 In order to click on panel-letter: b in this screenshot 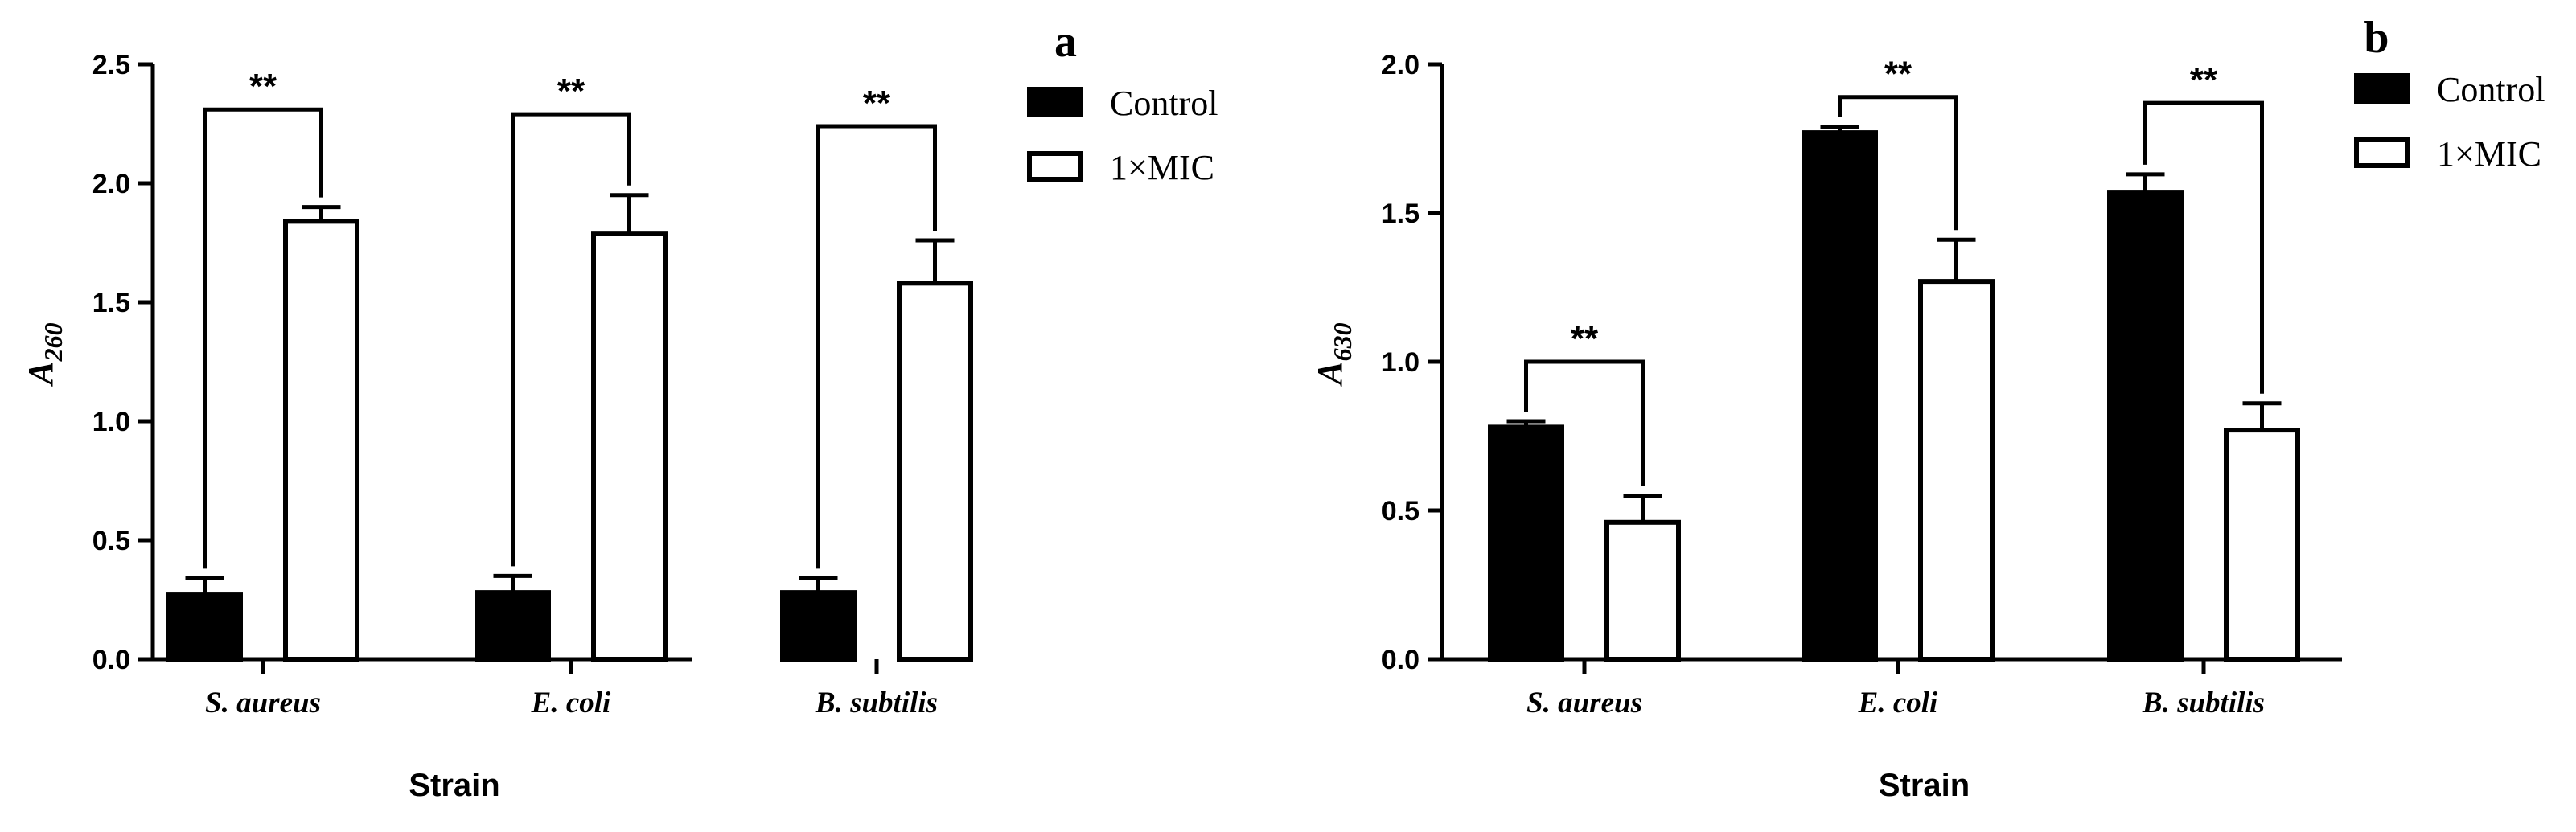, I will do `click(2376, 38)`.